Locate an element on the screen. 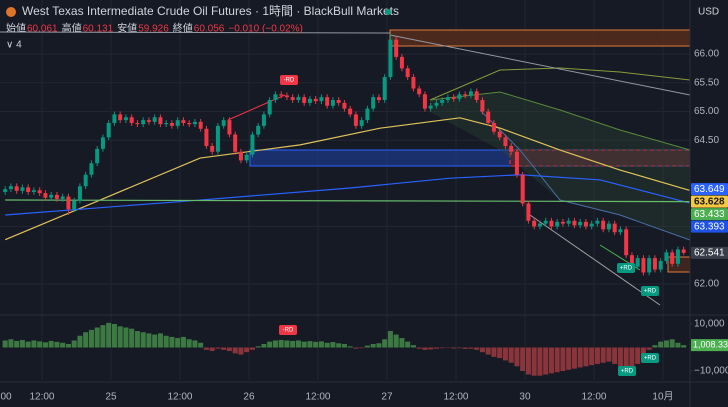  zone-box is located at coordinates (600, 158).